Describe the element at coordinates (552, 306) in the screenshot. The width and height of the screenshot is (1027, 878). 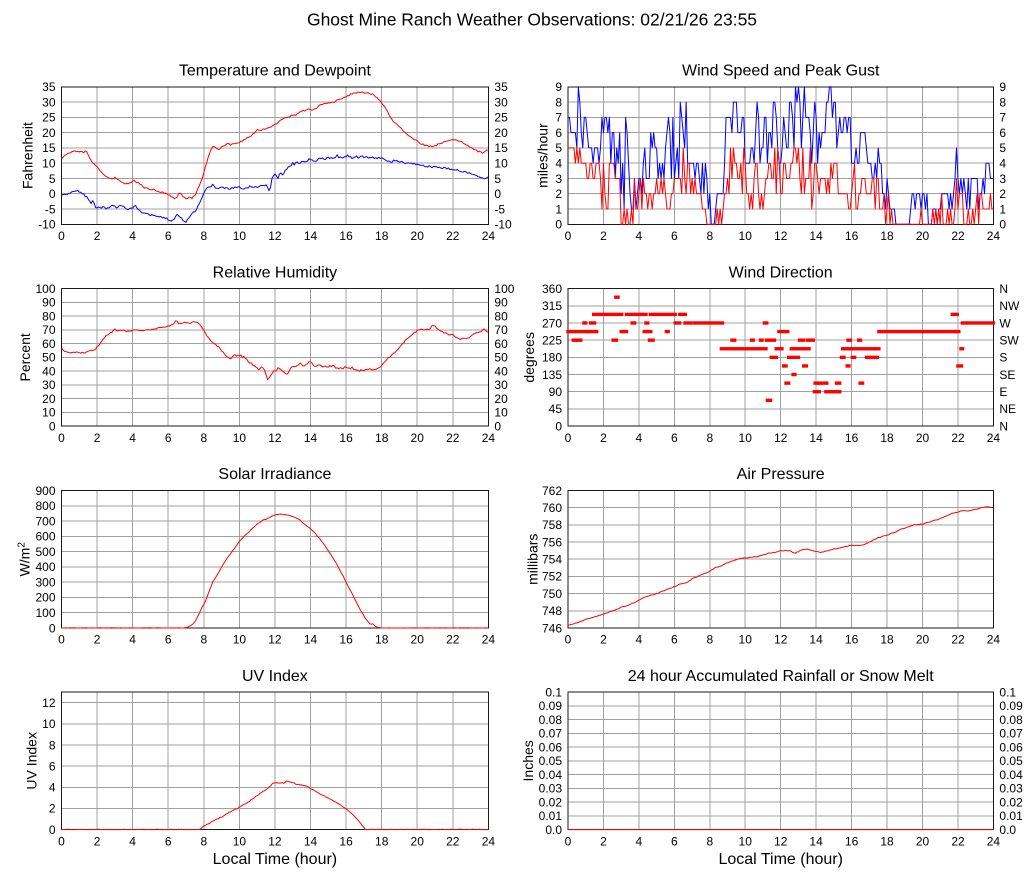
I see `svg-text: 315` at that location.